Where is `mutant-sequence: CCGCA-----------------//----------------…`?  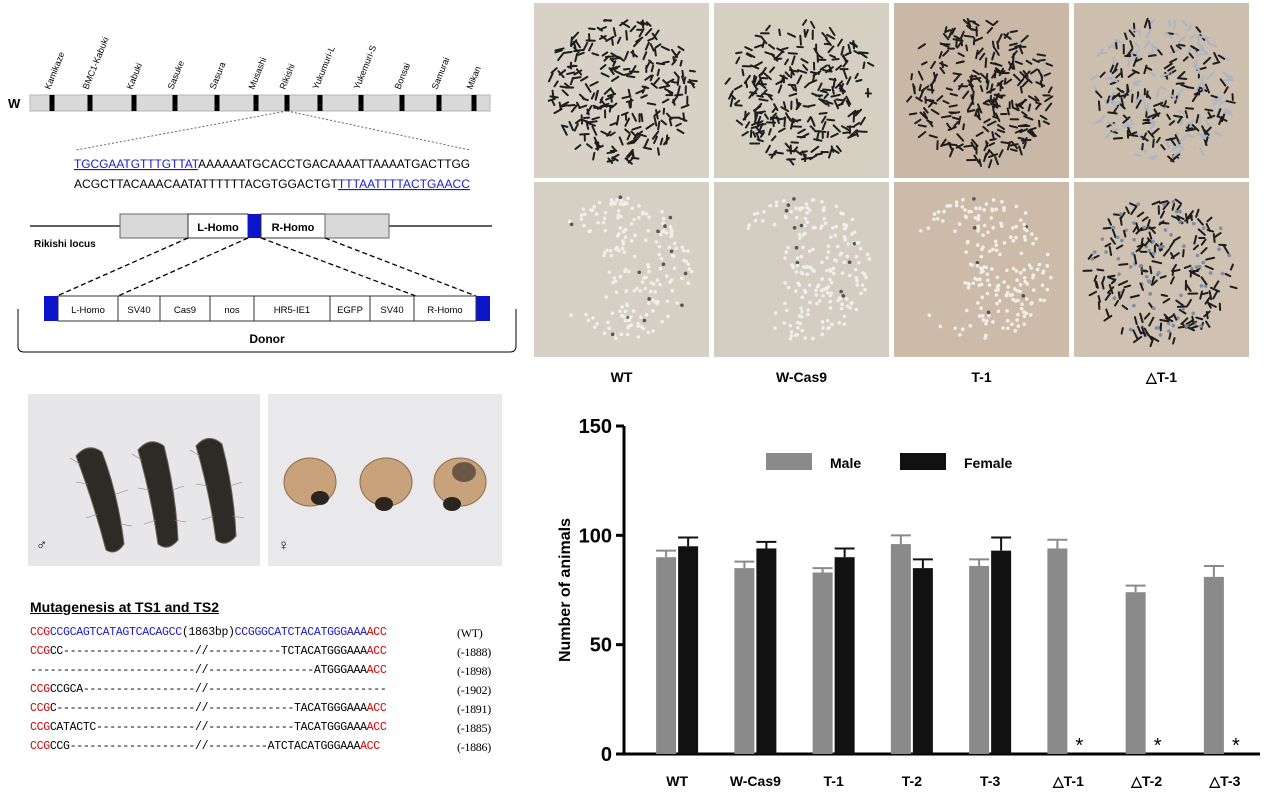 mutant-sequence: CCGCA-----------------//----------------… is located at coordinates (218, 689).